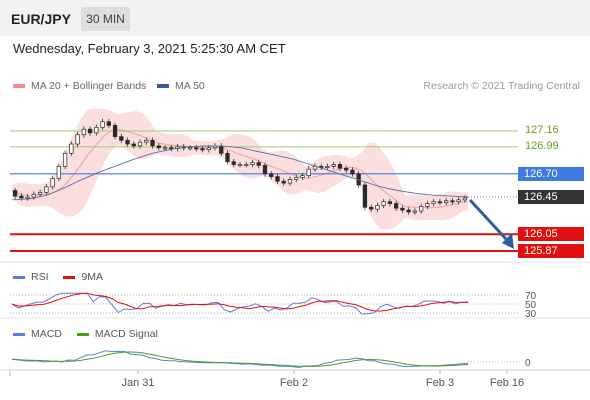 The width and height of the screenshot is (590, 400). What do you see at coordinates (488, 219) in the screenshot?
I see `forecast-arrow-shaft` at bounding box center [488, 219].